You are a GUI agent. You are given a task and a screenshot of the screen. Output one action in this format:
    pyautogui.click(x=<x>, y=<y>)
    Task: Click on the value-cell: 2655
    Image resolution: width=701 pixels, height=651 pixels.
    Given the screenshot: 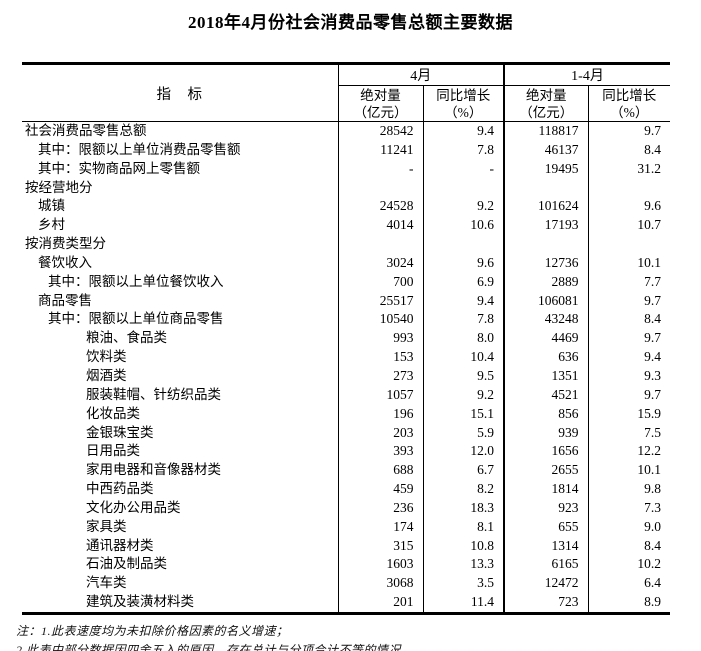 What is the action you would take?
    pyautogui.click(x=546, y=471)
    